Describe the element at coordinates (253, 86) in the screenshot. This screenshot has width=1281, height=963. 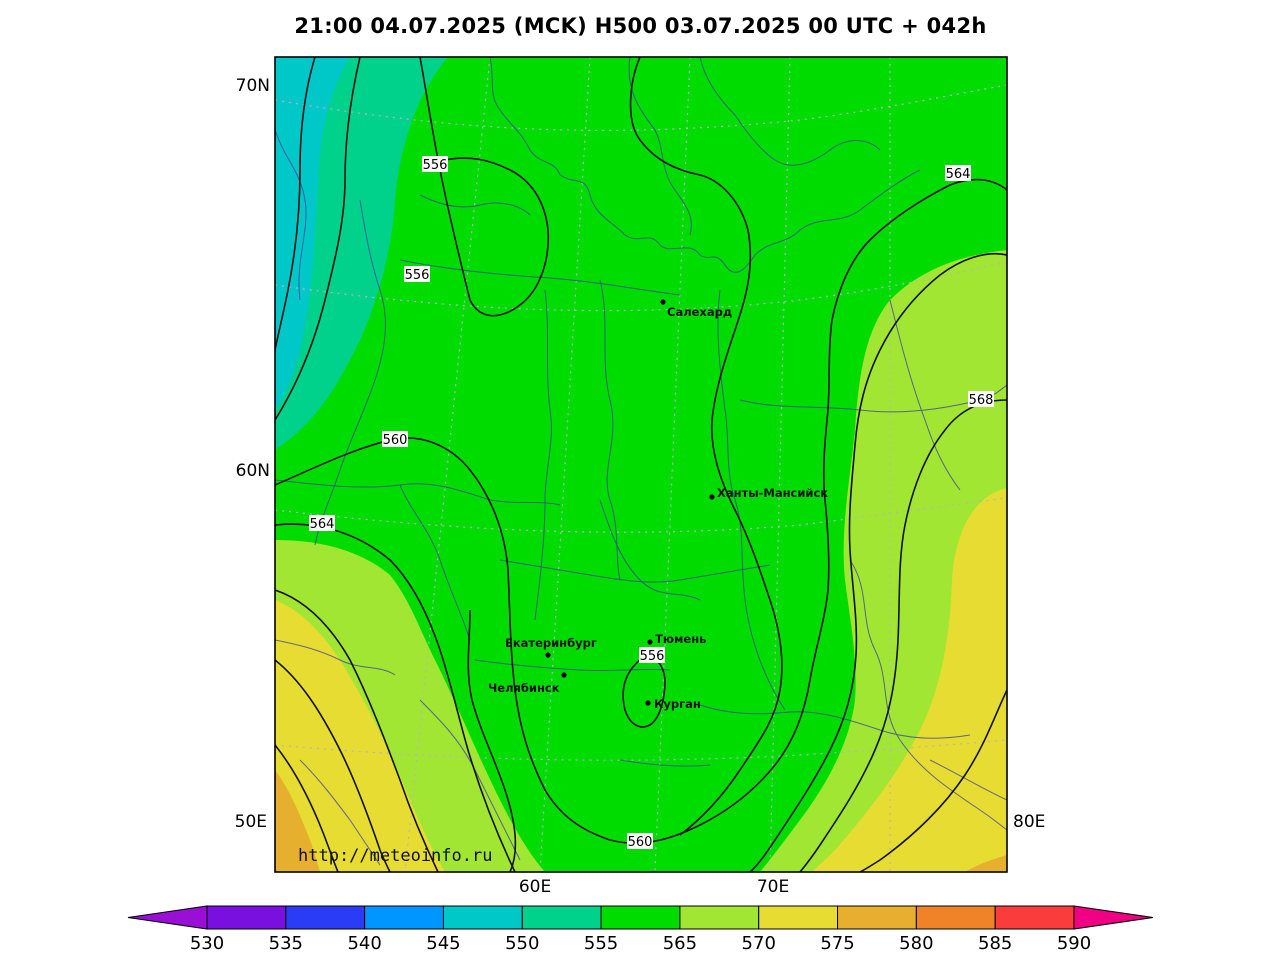
I see `lat-label-70n: 70N` at that location.